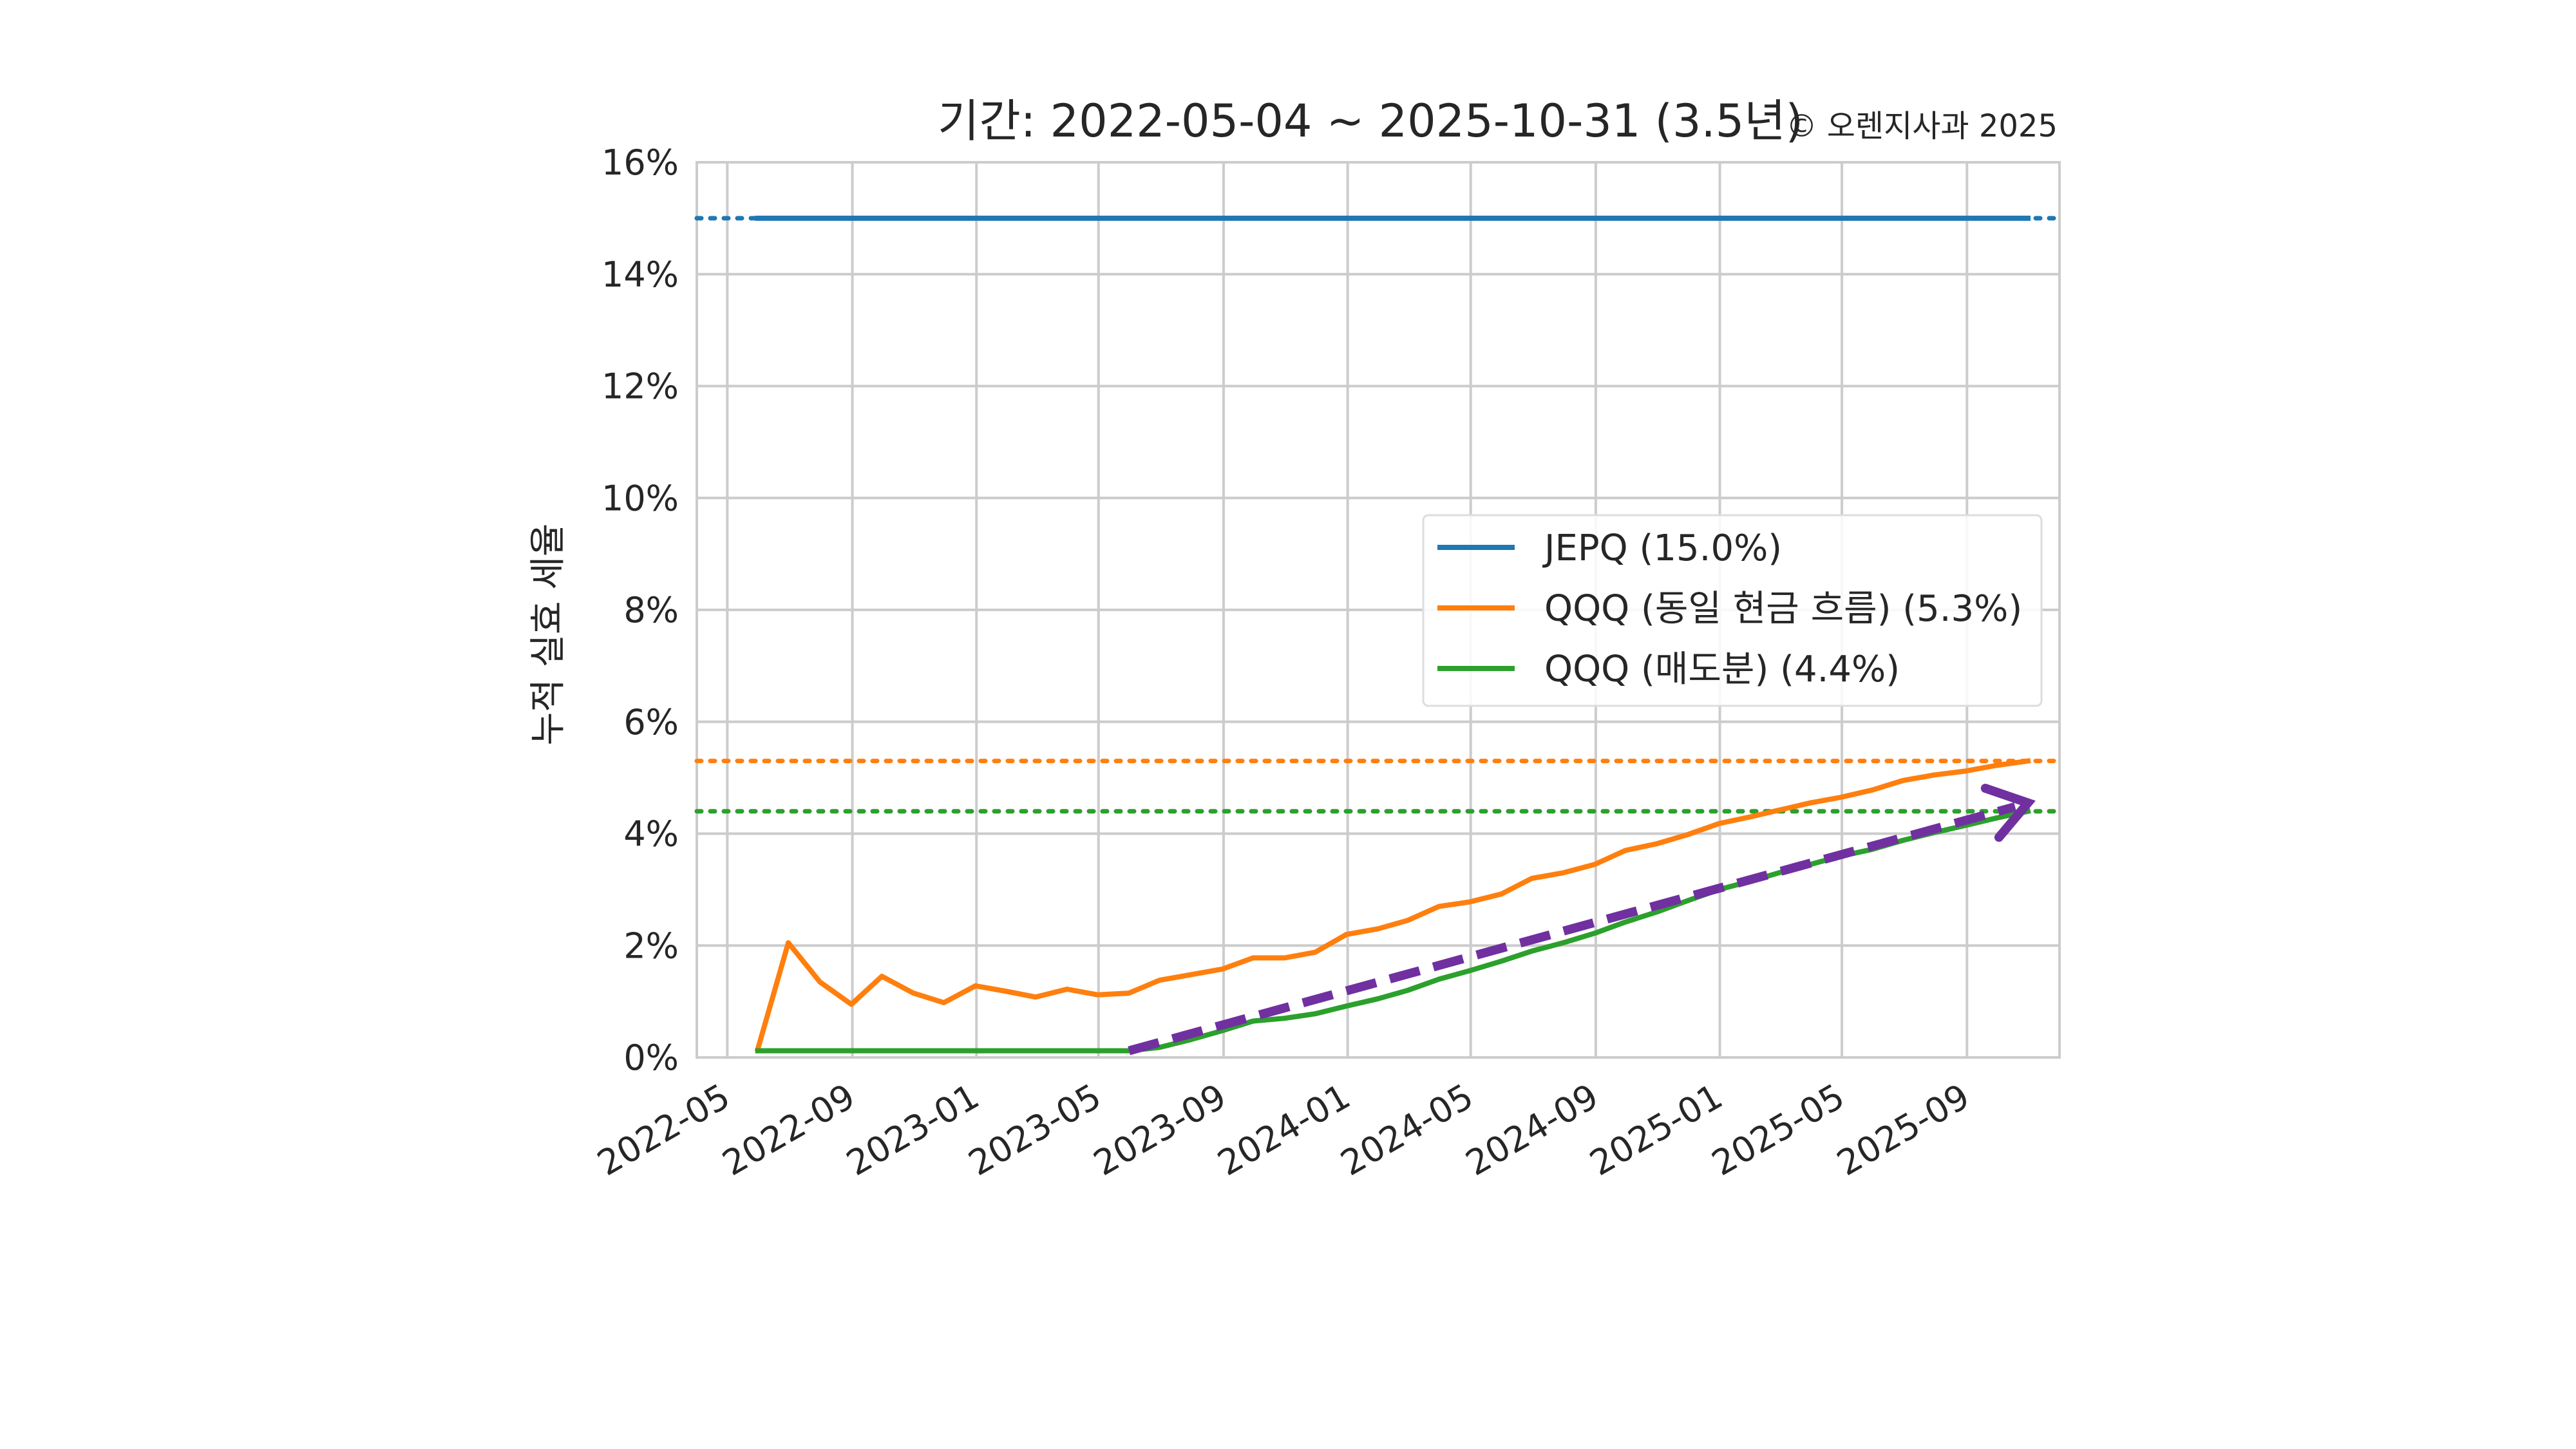  I want to click on legend-label: QQQ (매도분) (4.4%), so click(1722, 669).